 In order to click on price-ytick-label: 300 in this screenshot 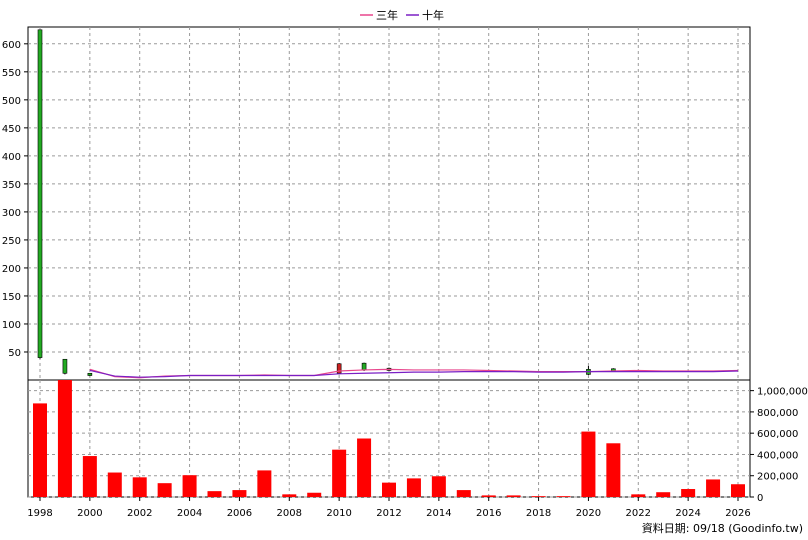, I will do `click(11, 213)`.